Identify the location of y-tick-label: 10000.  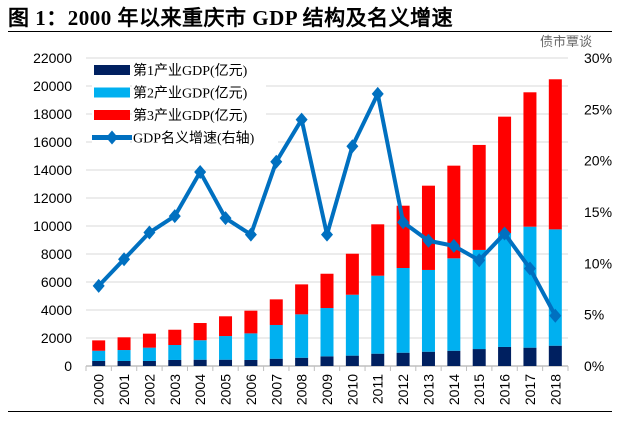
(52, 226).